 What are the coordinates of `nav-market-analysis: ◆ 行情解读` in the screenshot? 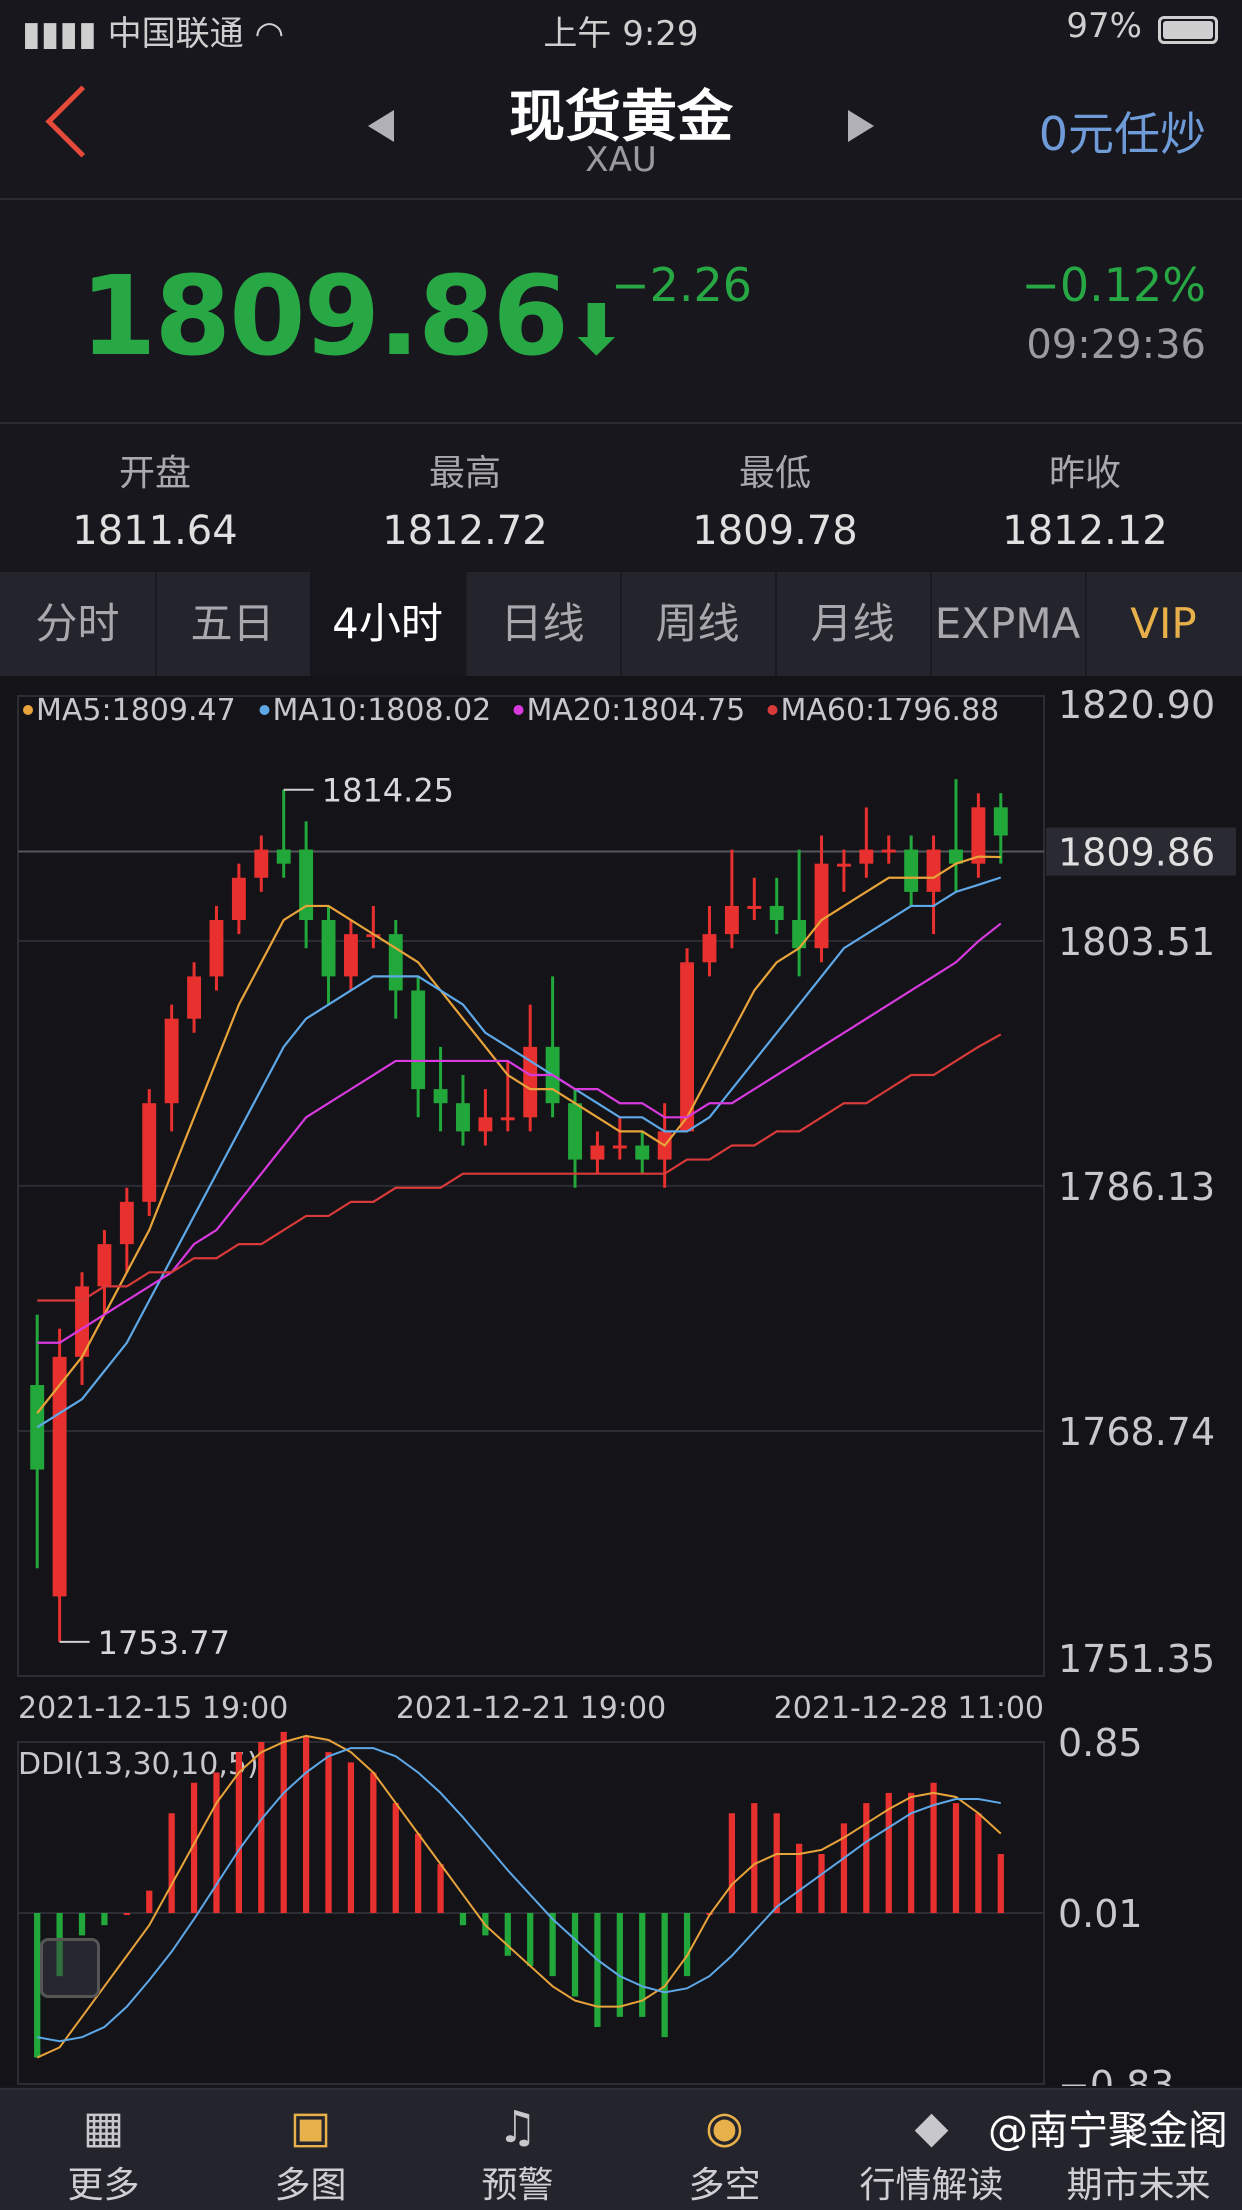 It's located at (931, 2150).